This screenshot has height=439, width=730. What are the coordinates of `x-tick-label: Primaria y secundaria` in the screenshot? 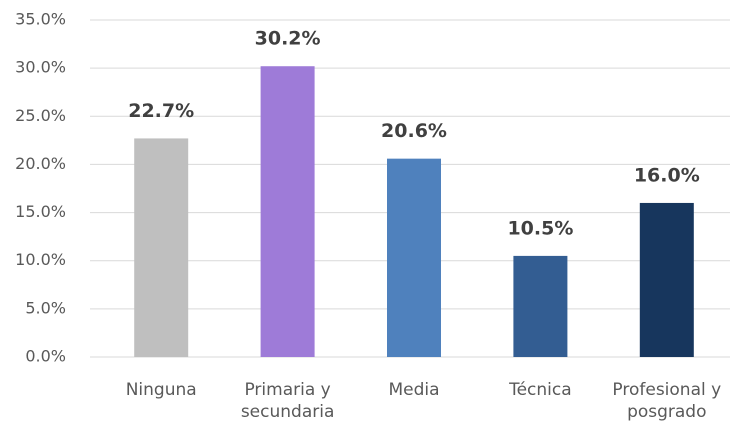 It's located at (287, 401).